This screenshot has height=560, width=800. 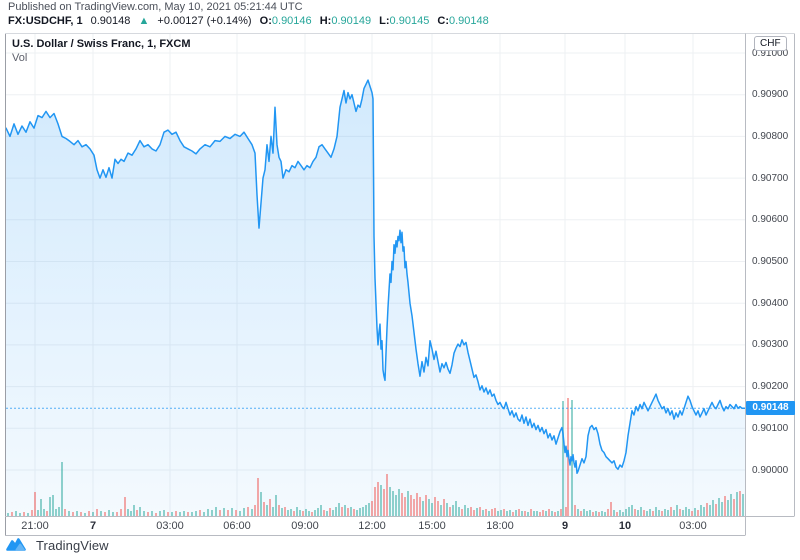 What do you see at coordinates (101, 44) in the screenshot?
I see `chart-title: U.S. Dollar / Swiss Franc, 1, FXCM` at bounding box center [101, 44].